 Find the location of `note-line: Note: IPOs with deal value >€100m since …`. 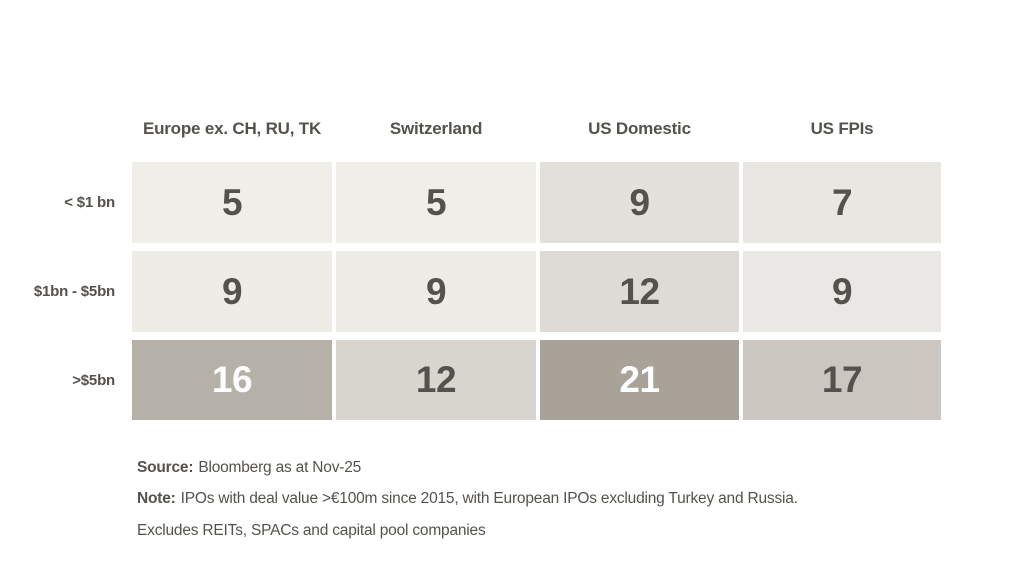

note-line: Note: IPOs with deal value >€100m since … is located at coordinates (467, 499).